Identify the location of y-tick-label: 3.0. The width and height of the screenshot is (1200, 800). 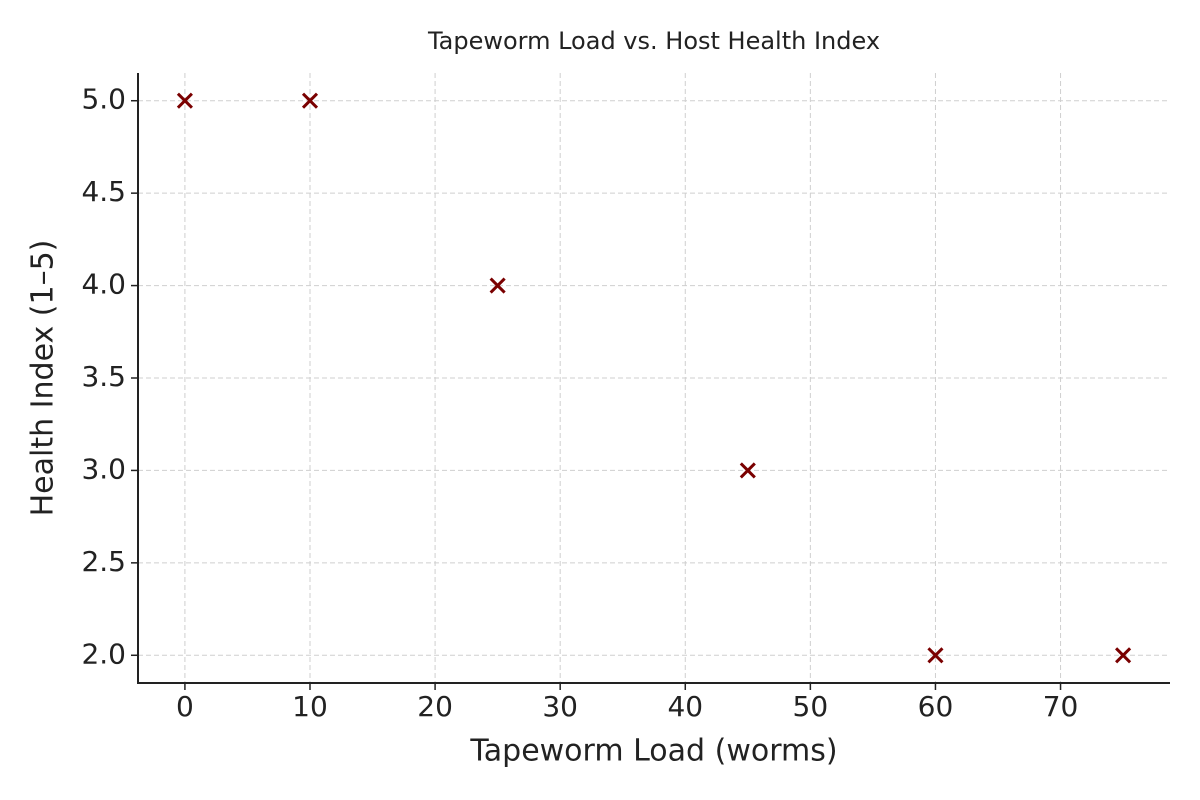
(103, 468).